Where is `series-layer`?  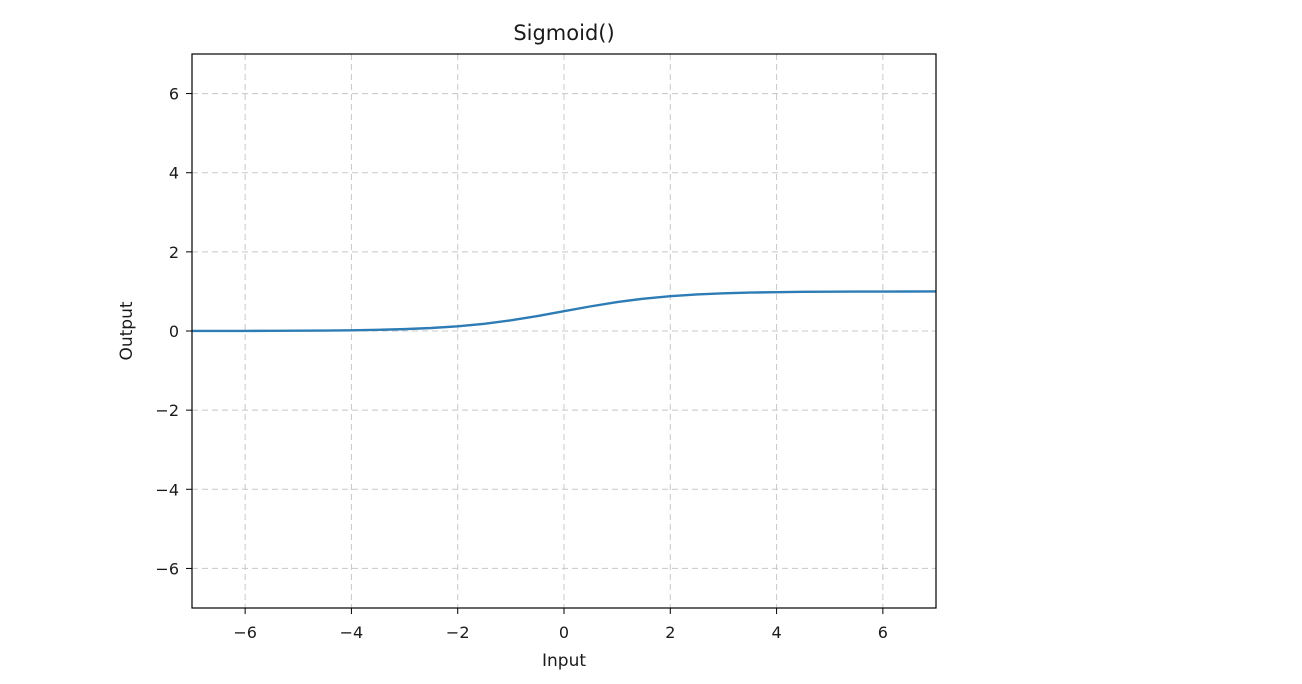 series-layer is located at coordinates (564, 311).